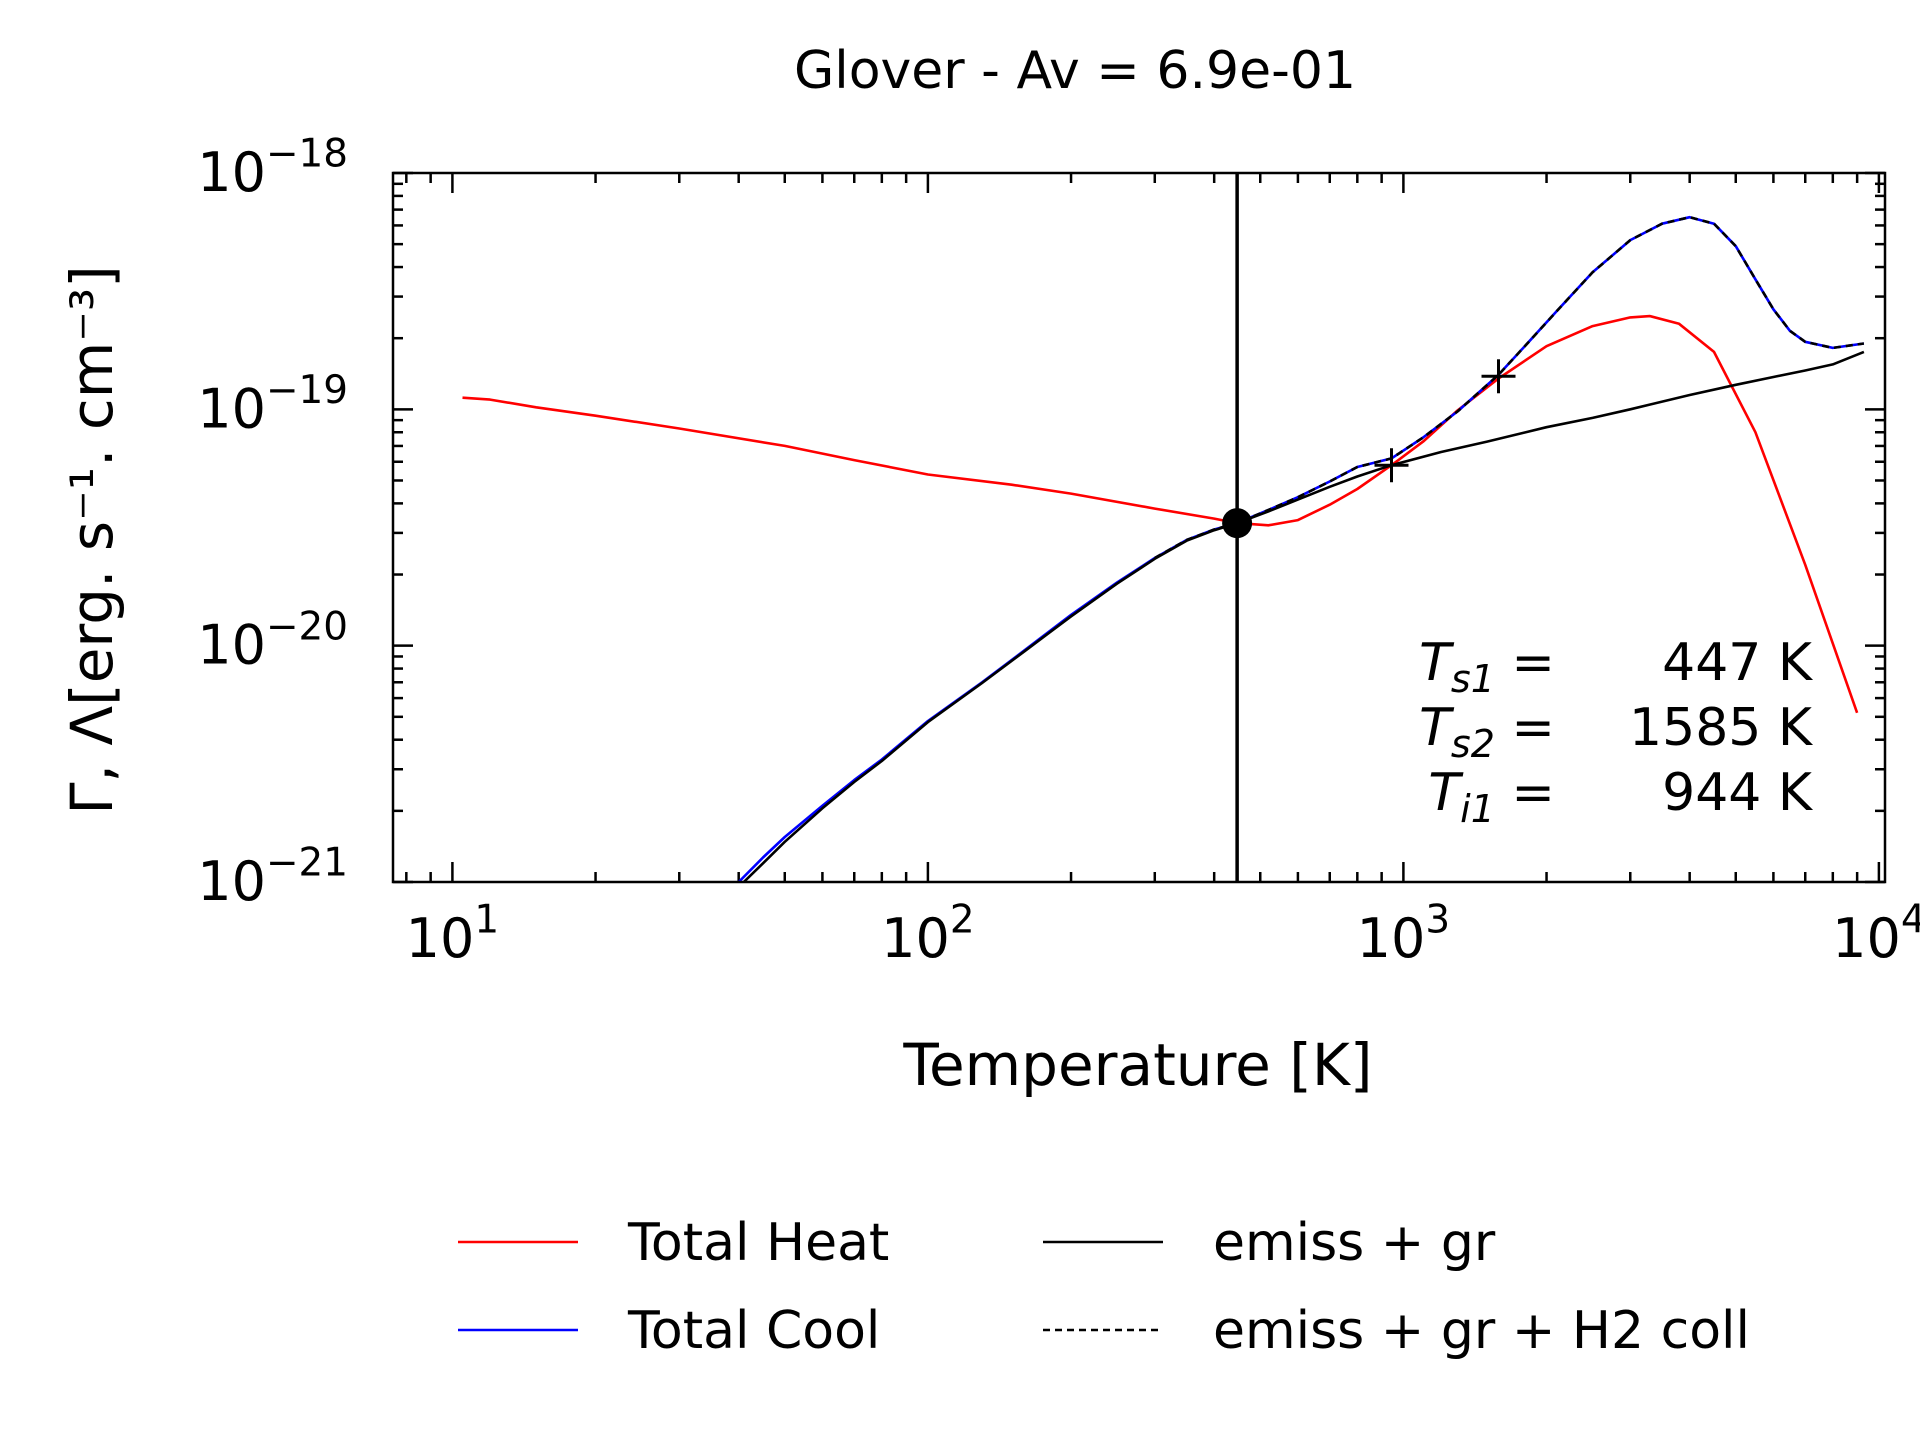  Describe the element at coordinates (1403, 934) in the screenshot. I see `x-tick-label: 10³` at that location.